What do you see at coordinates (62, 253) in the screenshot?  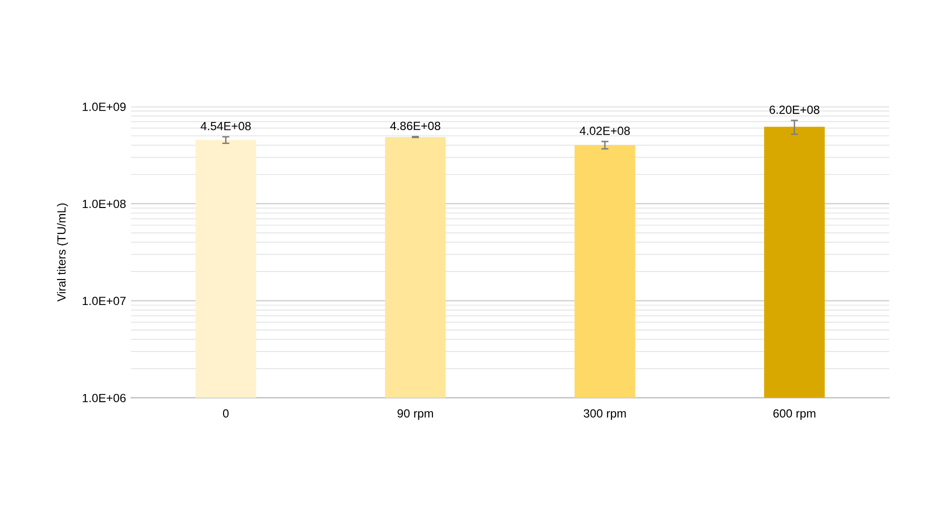 I see `y-axis-title: Viral titers (TU/mL)` at bounding box center [62, 253].